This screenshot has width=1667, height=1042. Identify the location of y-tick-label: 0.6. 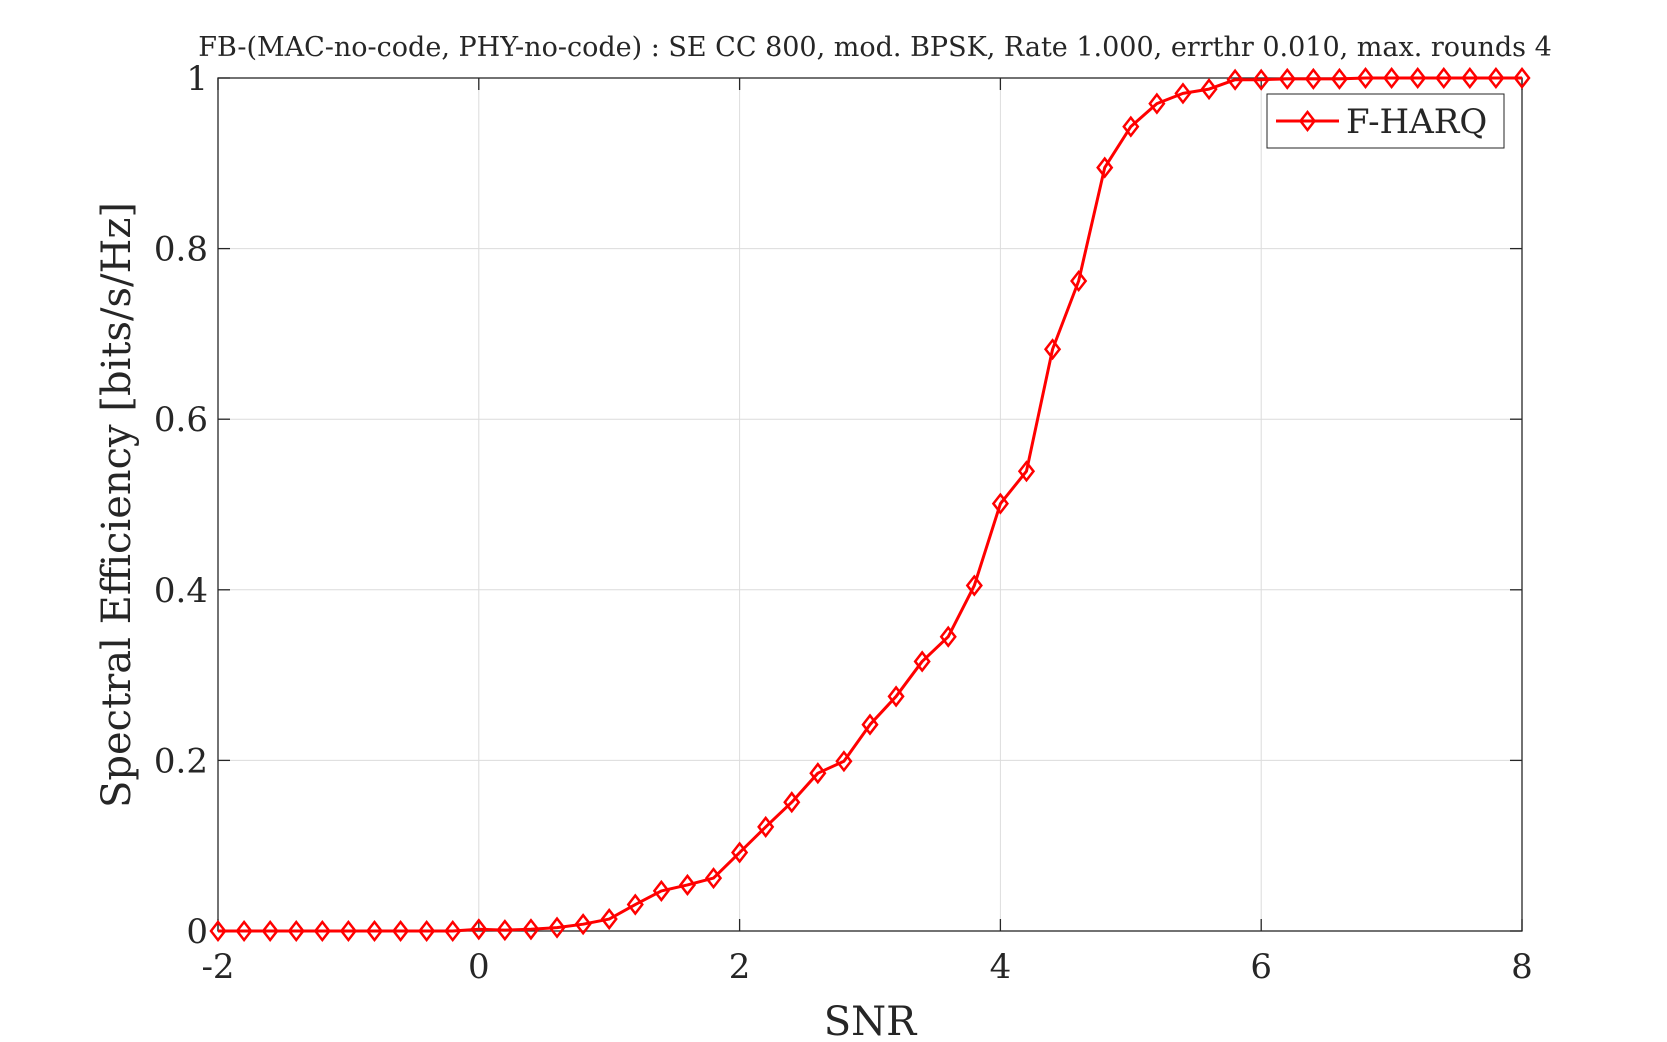
(181, 420).